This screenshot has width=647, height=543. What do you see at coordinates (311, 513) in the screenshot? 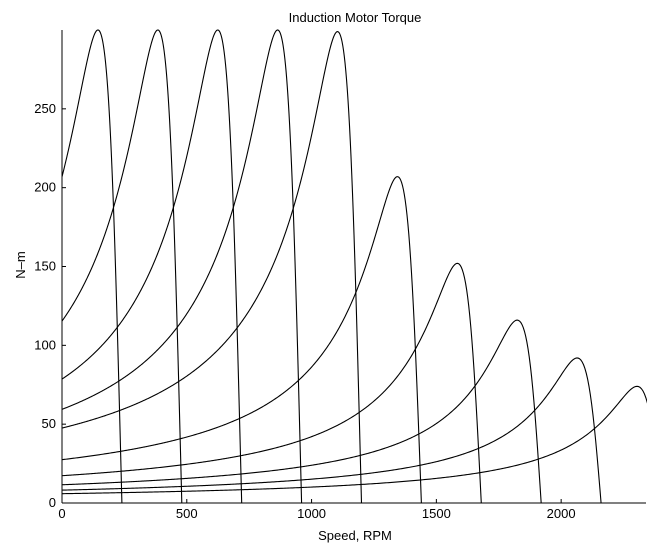
I see `x-tick-label: 1000` at bounding box center [311, 513].